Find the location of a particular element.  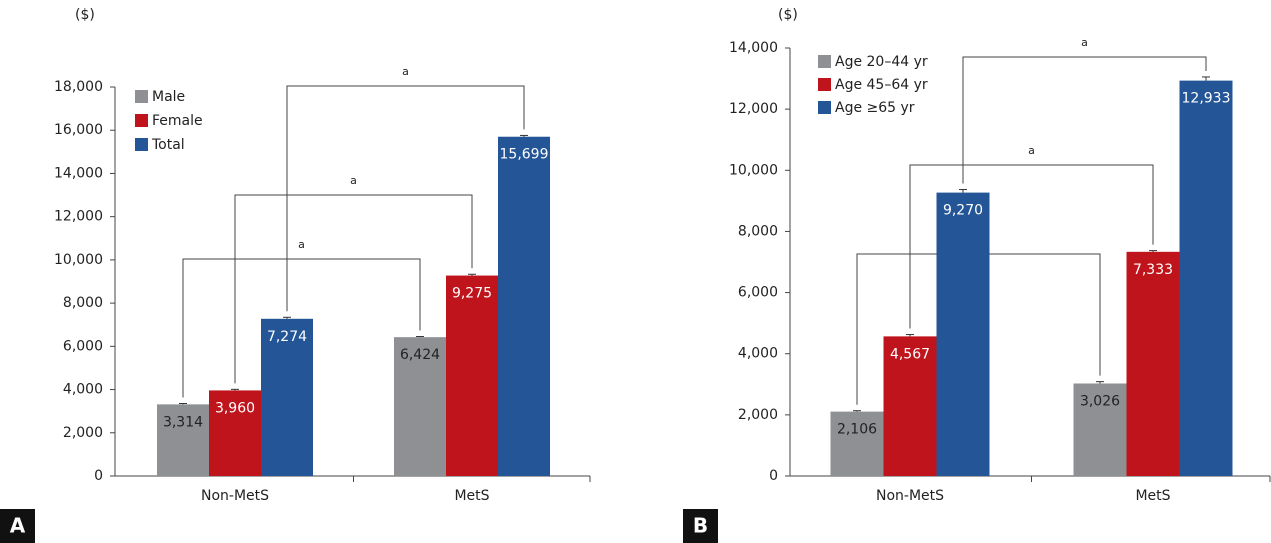

data-label: 6,424 is located at coordinates (420, 355).